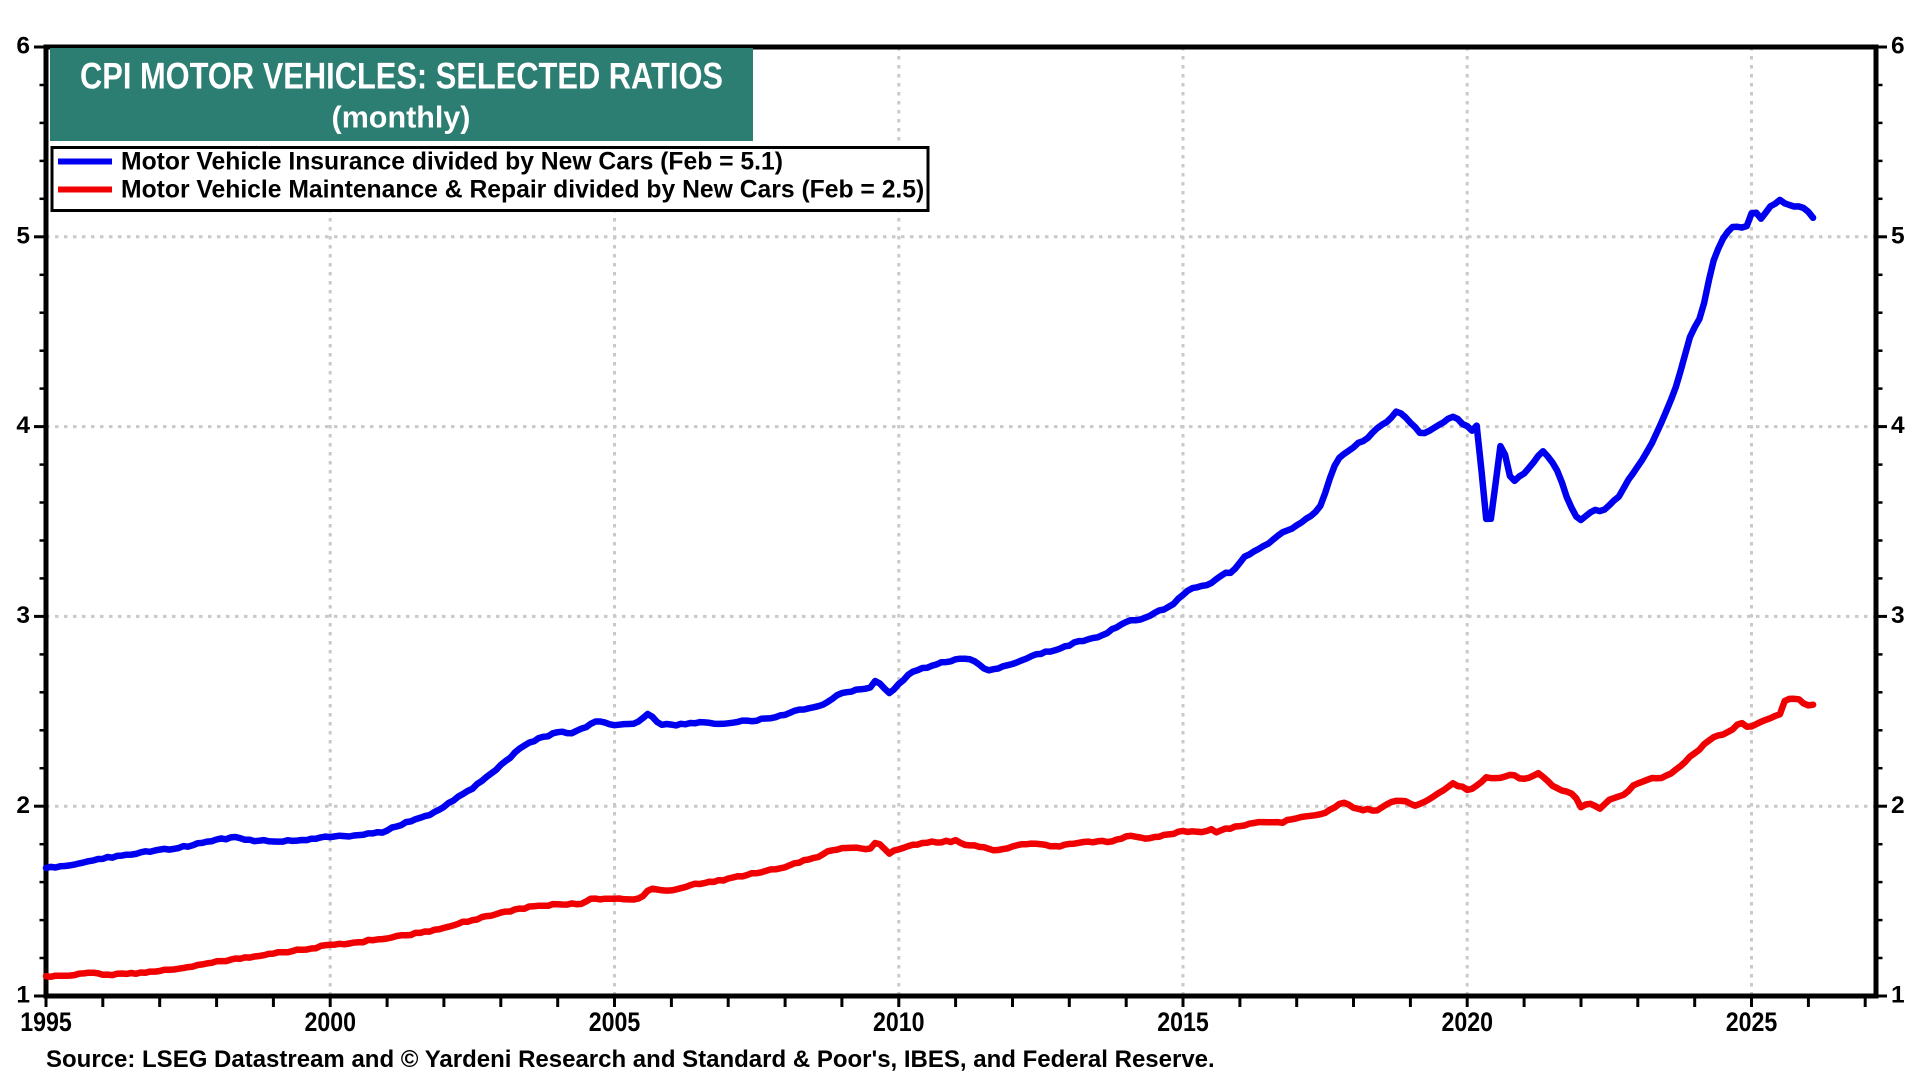  Describe the element at coordinates (46, 1021) in the screenshot. I see `svg-text: 1995` at that location.